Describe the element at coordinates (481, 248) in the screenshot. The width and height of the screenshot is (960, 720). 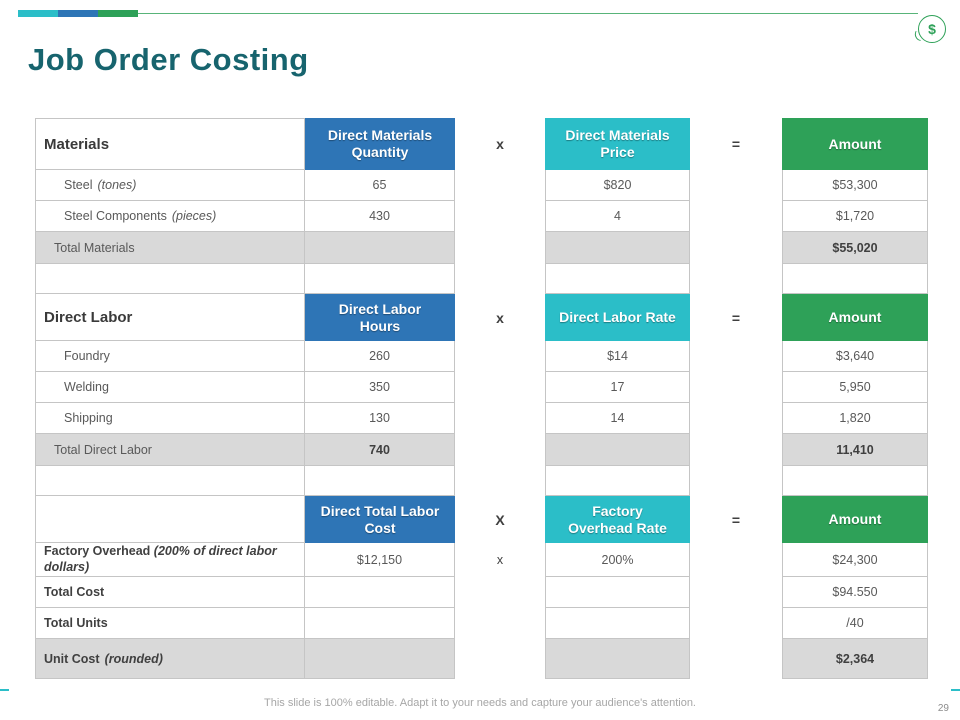
I see `table-row-total-materials: Total Materials $55,020` at that location.